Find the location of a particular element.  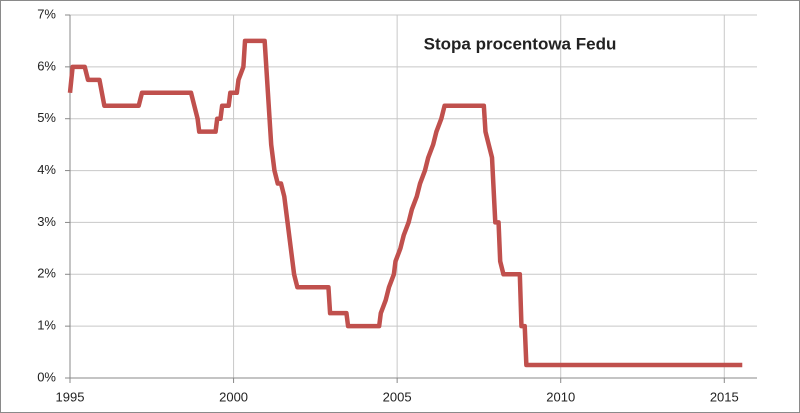

x-tick-label: 1995 is located at coordinates (70, 396).